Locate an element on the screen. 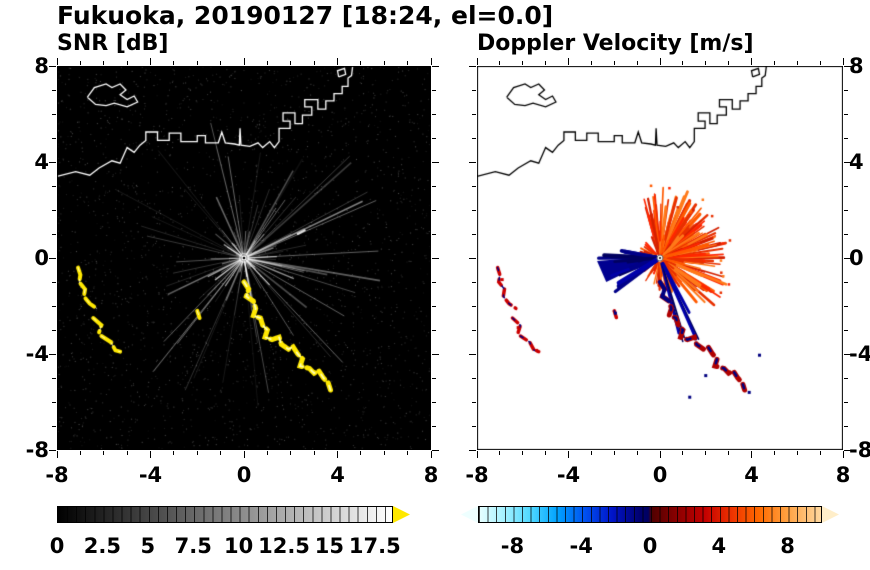 The height and width of the screenshot is (570, 870). velocity-colorbar is located at coordinates (650, 514).